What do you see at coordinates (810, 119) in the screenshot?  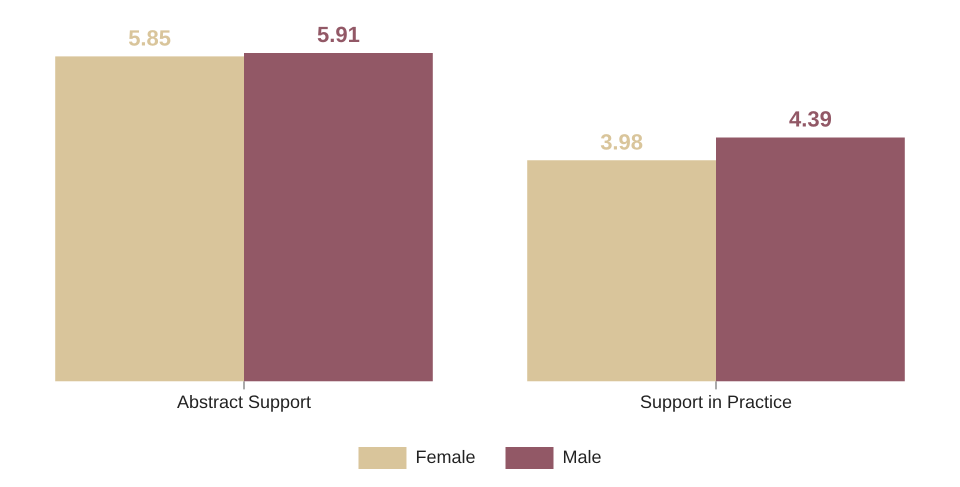 I see `data-label: 4.39` at bounding box center [810, 119].